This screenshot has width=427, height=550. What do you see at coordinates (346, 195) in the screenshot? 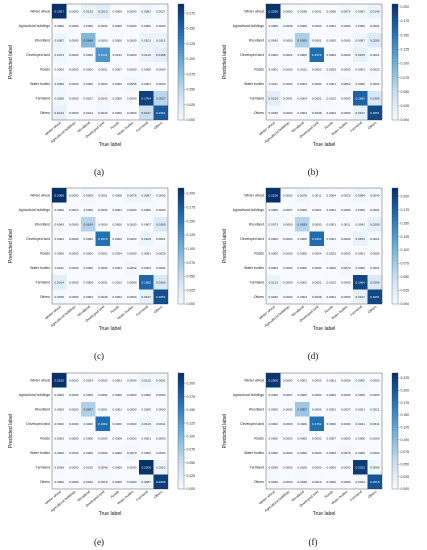
I see `cell-value: 0.0016` at bounding box center [346, 195].